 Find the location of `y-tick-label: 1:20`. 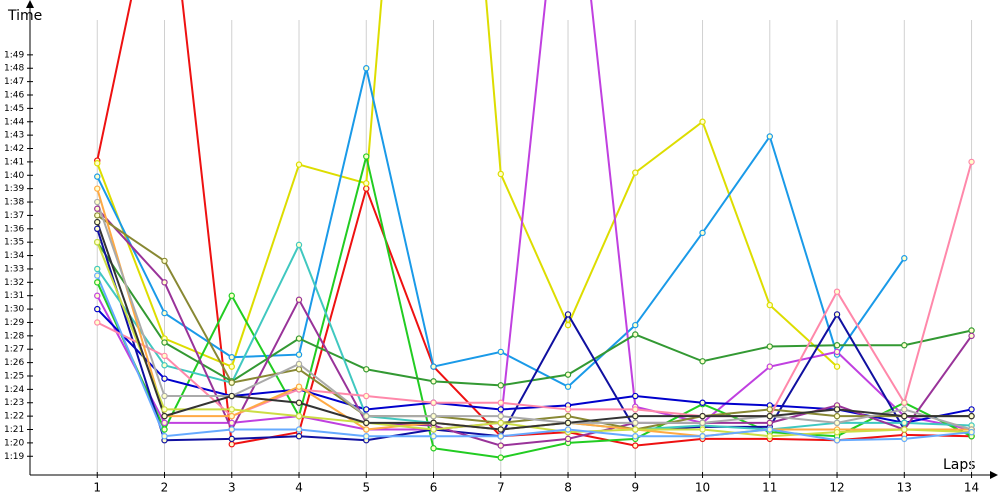

y-tick-label: 1:20 is located at coordinates (14, 443).